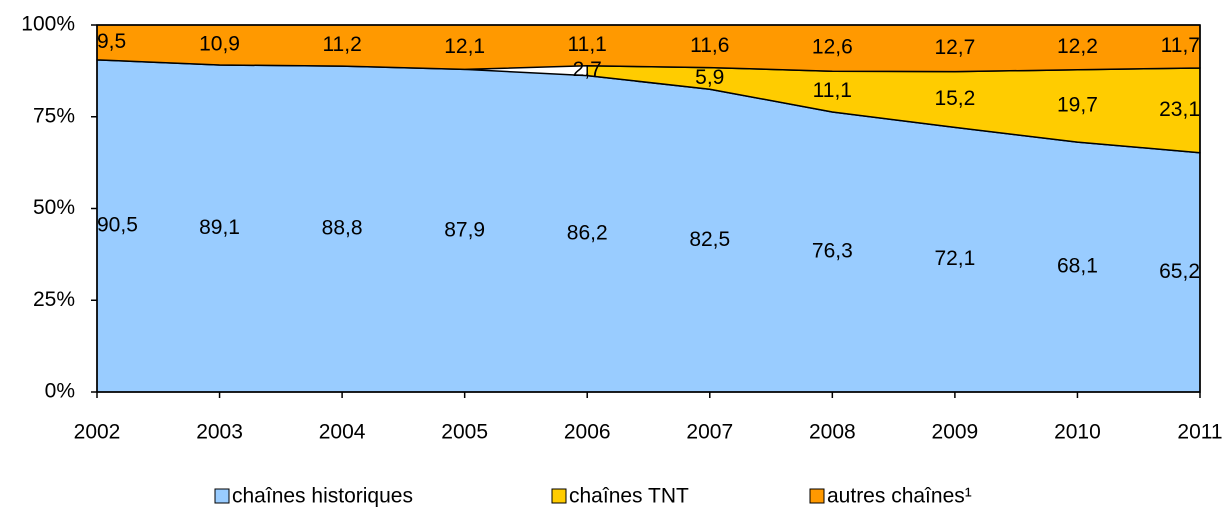  Describe the element at coordinates (629, 496) in the screenshot. I see `legend-label: chaînes TNT` at that location.